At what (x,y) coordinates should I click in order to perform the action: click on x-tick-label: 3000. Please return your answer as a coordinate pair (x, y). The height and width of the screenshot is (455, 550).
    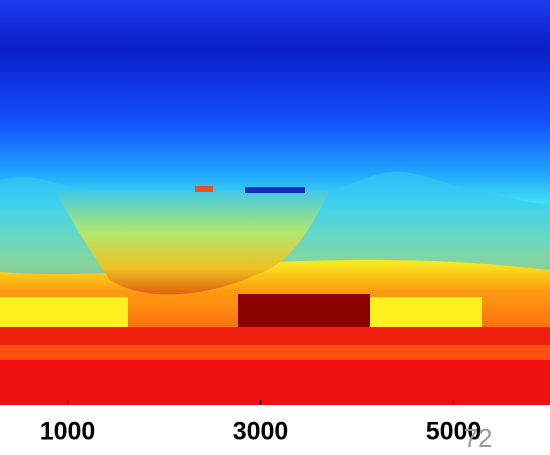
    Looking at the image, I should click on (261, 432).